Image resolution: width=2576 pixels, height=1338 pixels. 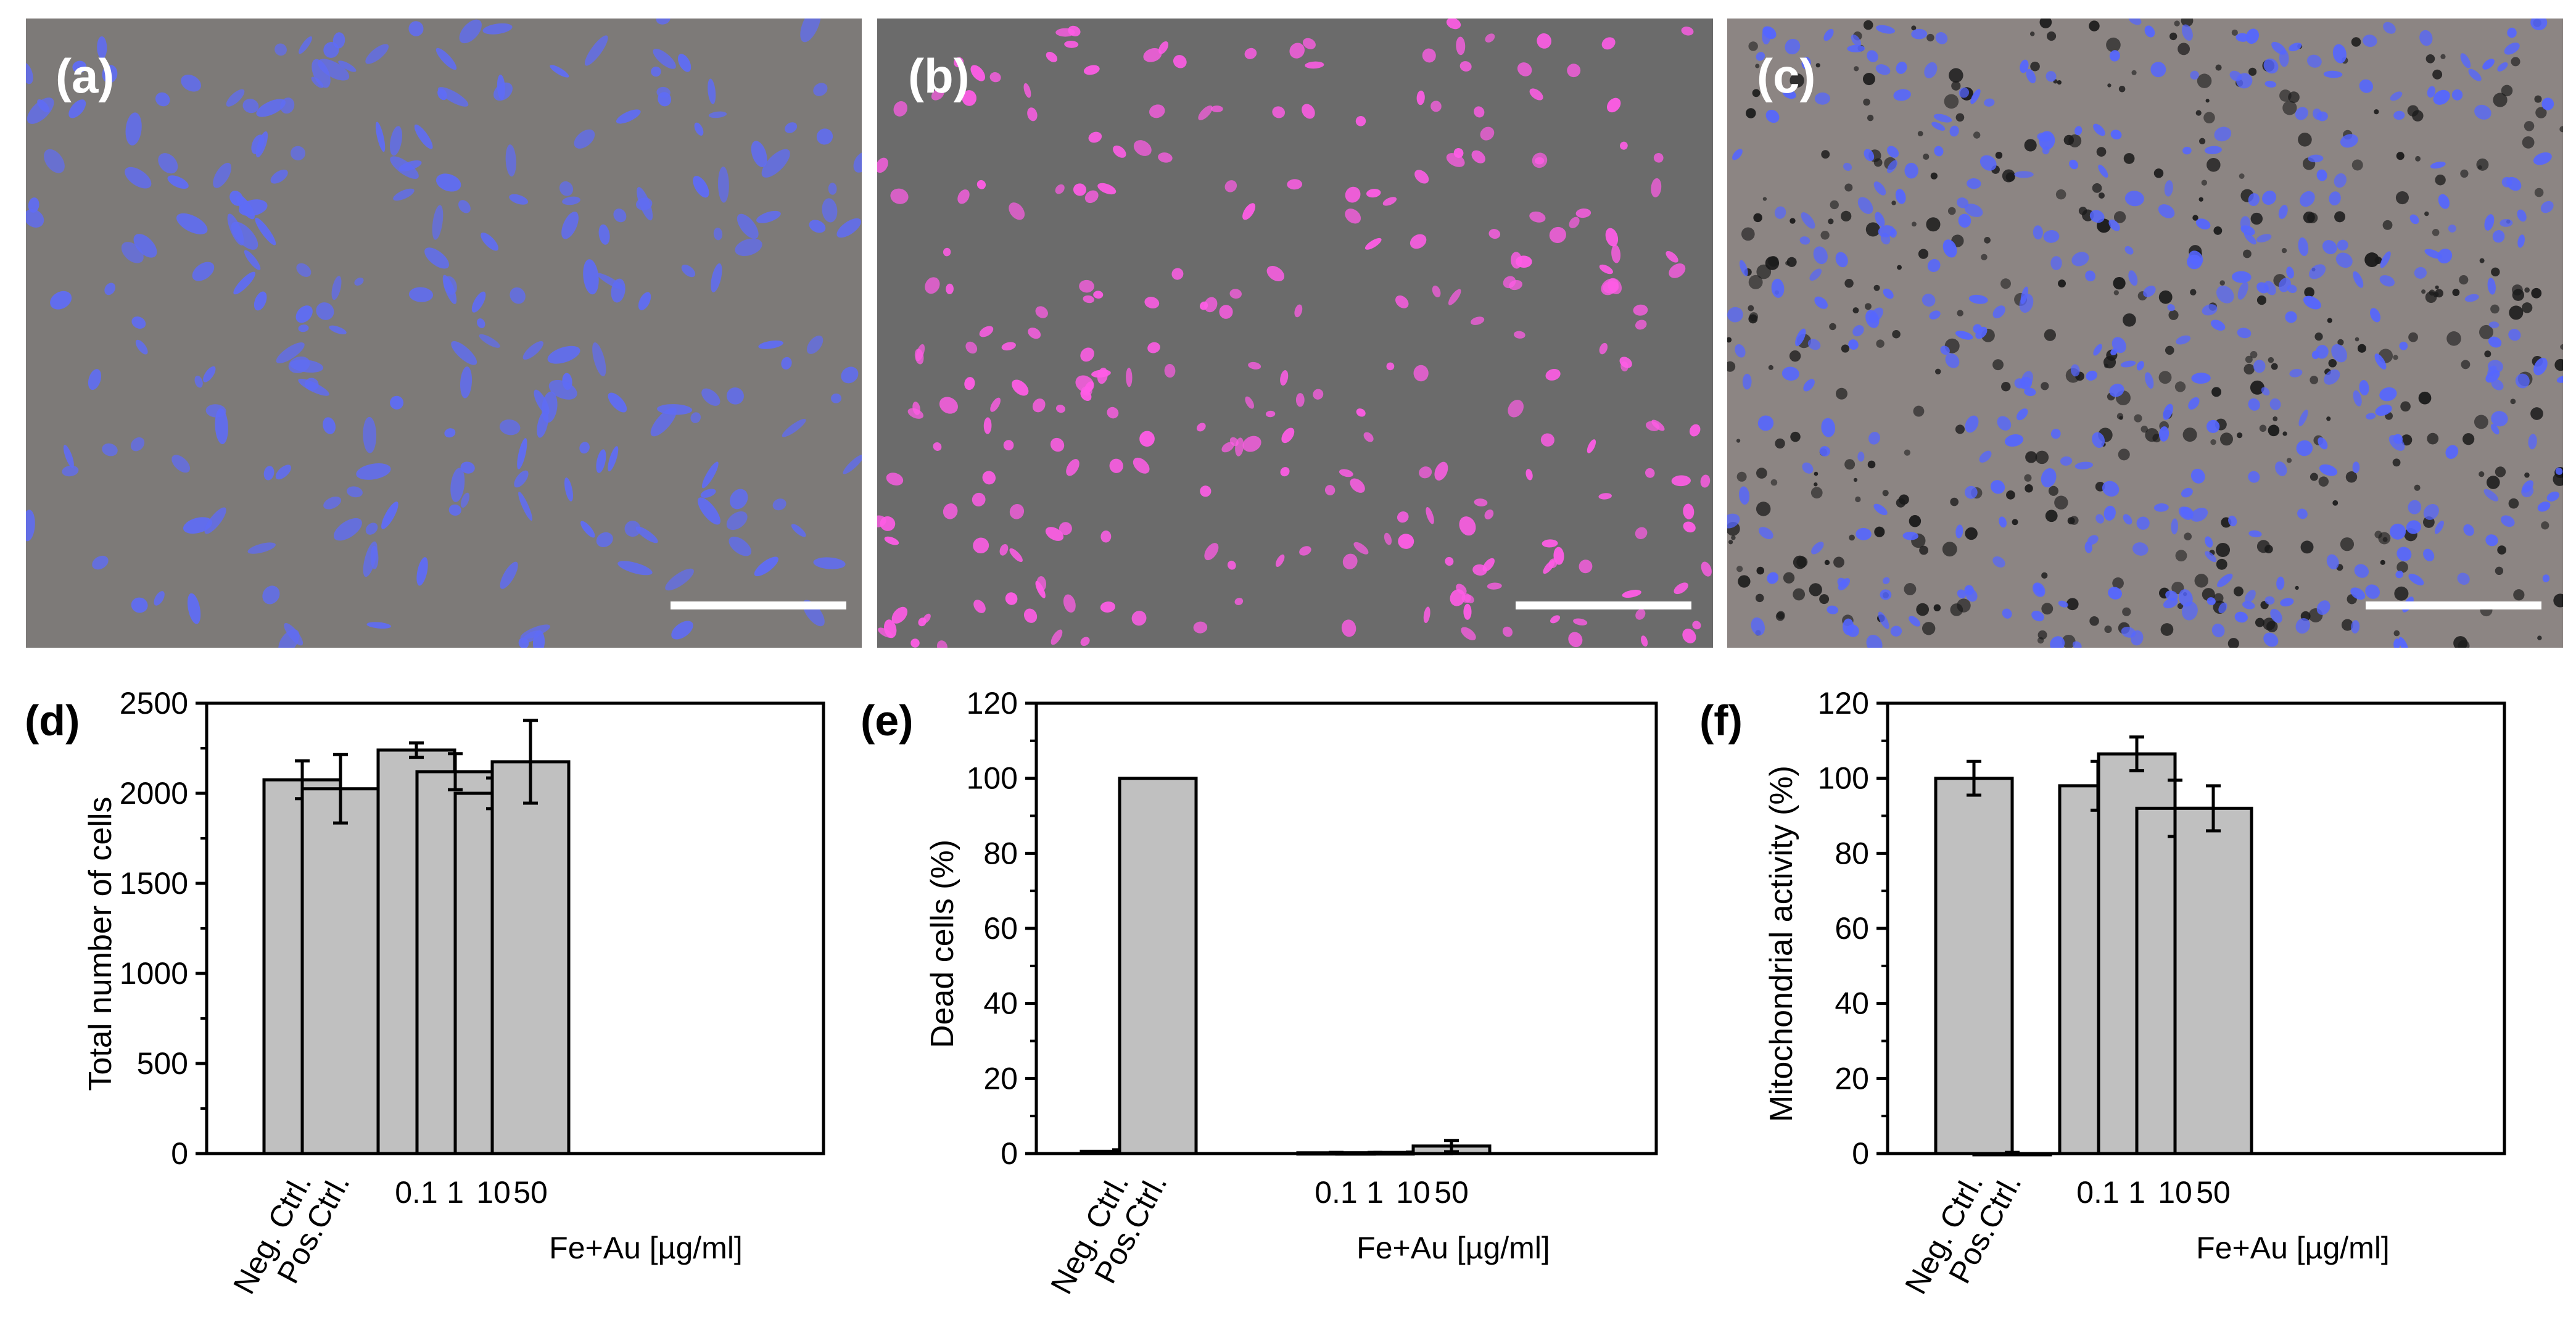 What do you see at coordinates (942, 944) in the screenshot?
I see `chart-e-ylabel: Dead cells (%)` at bounding box center [942, 944].